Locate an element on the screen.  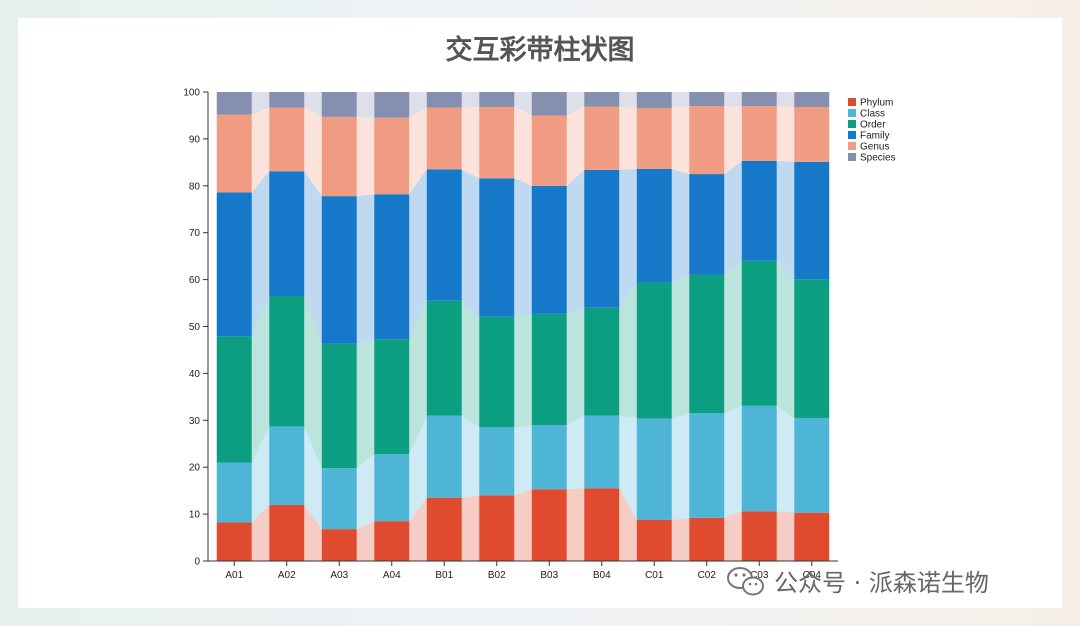
bar-C03-phylum is located at coordinates (759, 536).